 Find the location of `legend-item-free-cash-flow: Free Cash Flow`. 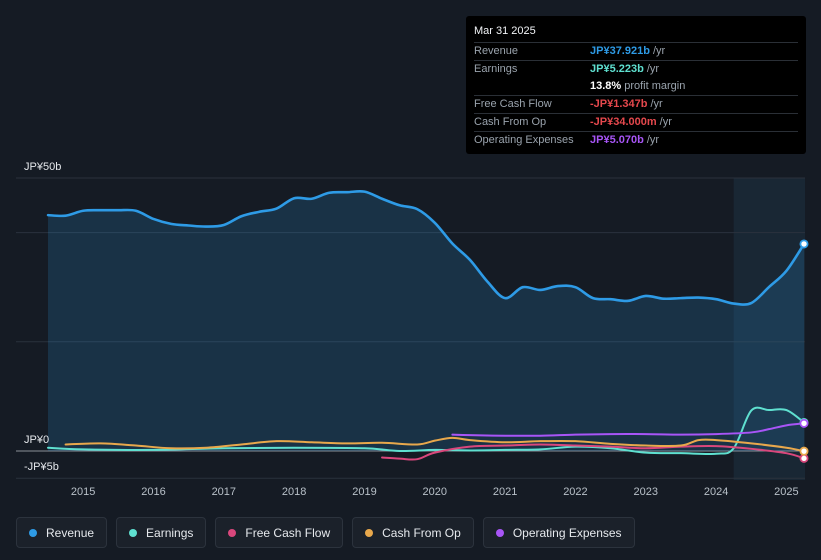

legend-item-free-cash-flow: Free Cash Flow is located at coordinates (279, 532).